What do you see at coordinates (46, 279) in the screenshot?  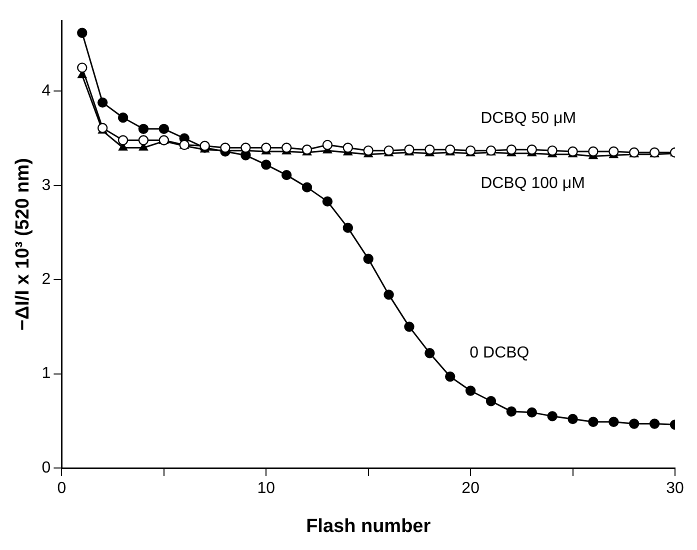 I see `y-tick-label: 2` at bounding box center [46, 279].